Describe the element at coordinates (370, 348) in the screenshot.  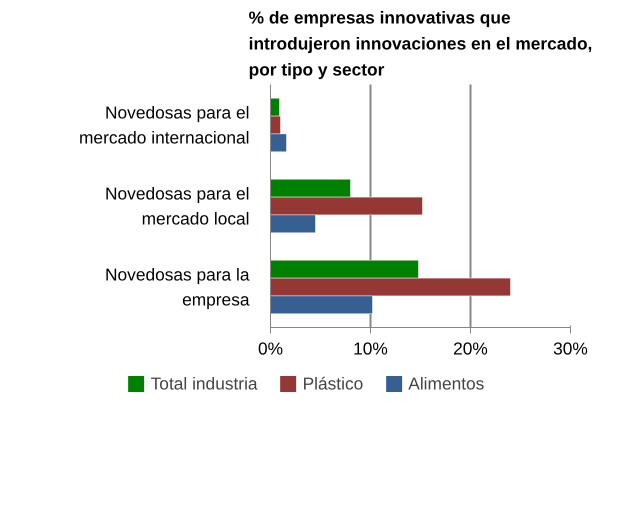
I see `x-tick-label: 10%` at that location.